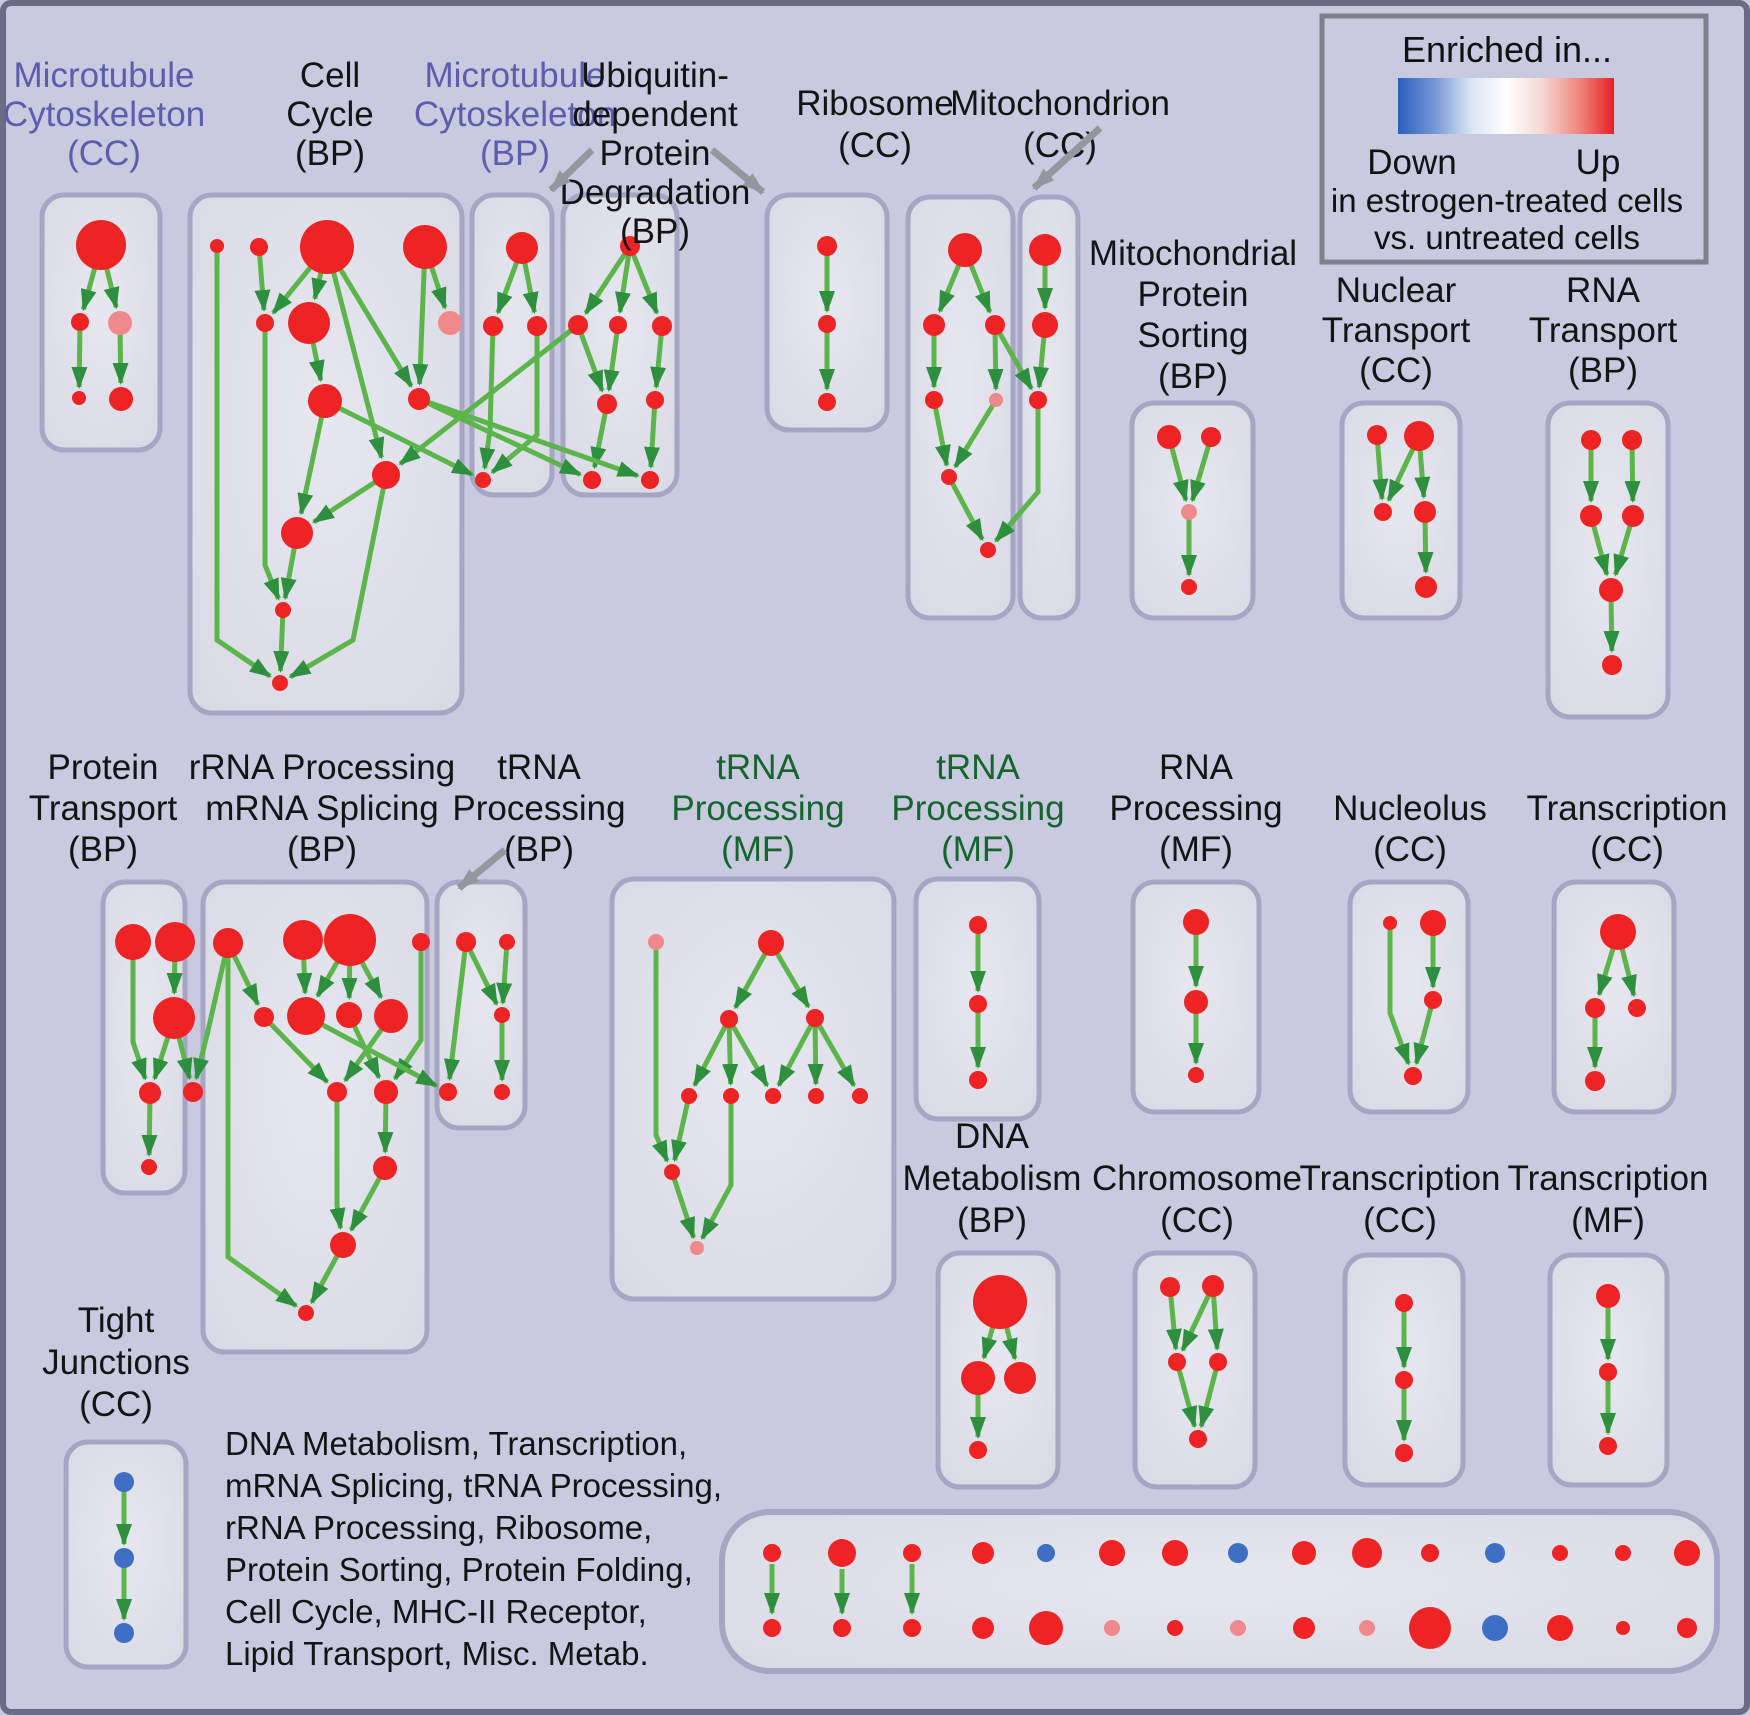 This screenshot has height=1715, width=1750. What do you see at coordinates (1213, 1286) in the screenshot?
I see `node-chromosome-tr` at bounding box center [1213, 1286].